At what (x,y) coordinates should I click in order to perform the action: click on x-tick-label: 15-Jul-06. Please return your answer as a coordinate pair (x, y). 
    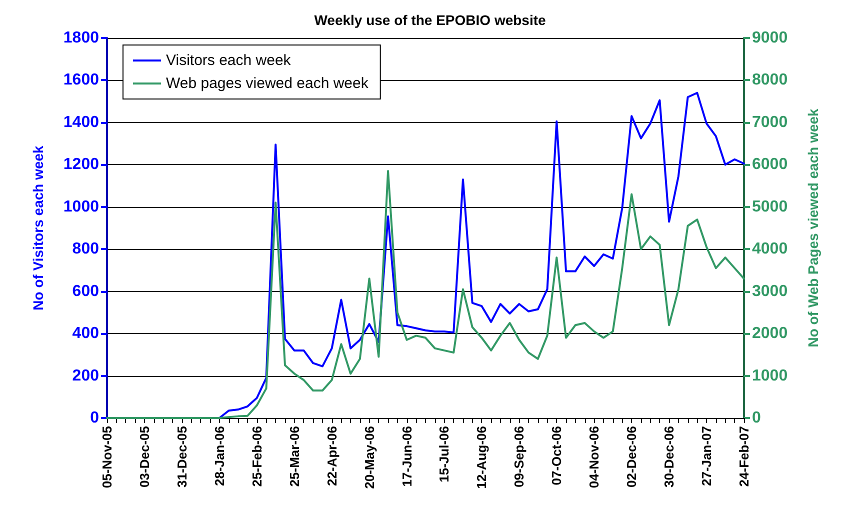
    Looking at the image, I should click on (444, 454).